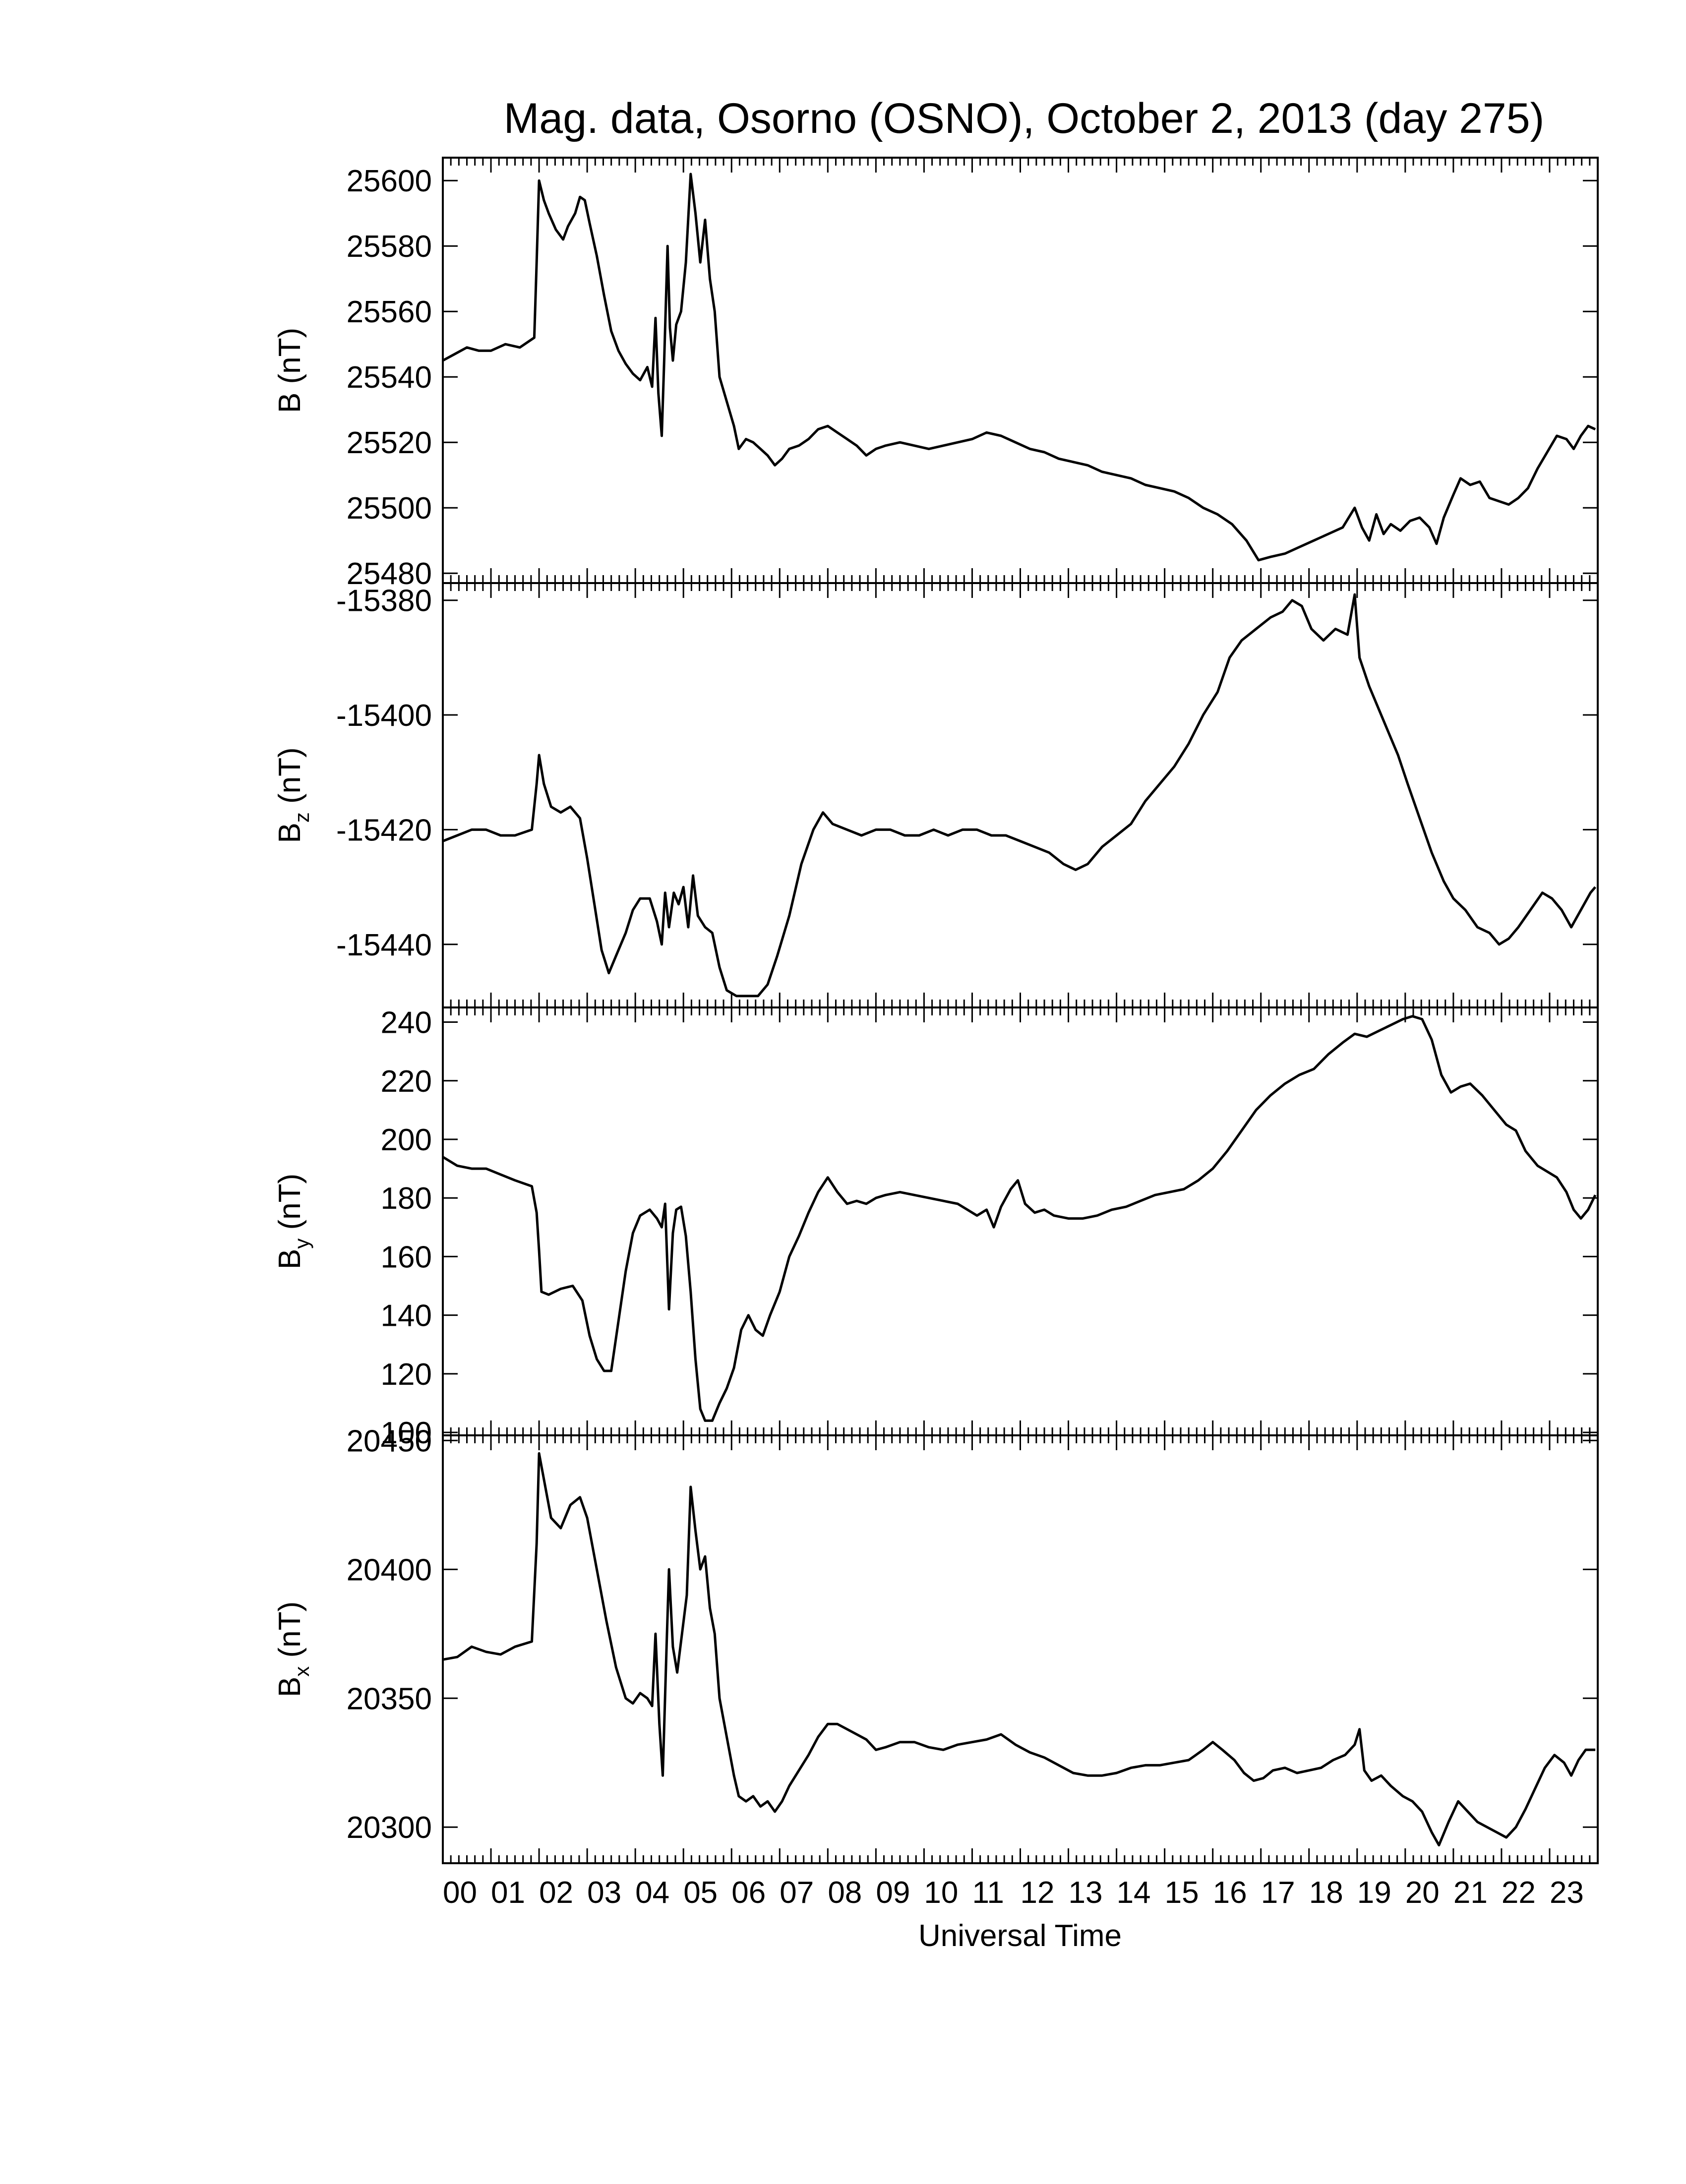 The height and width of the screenshot is (2184, 1686). I want to click on y-tick-label: 20350, so click(390, 1699).